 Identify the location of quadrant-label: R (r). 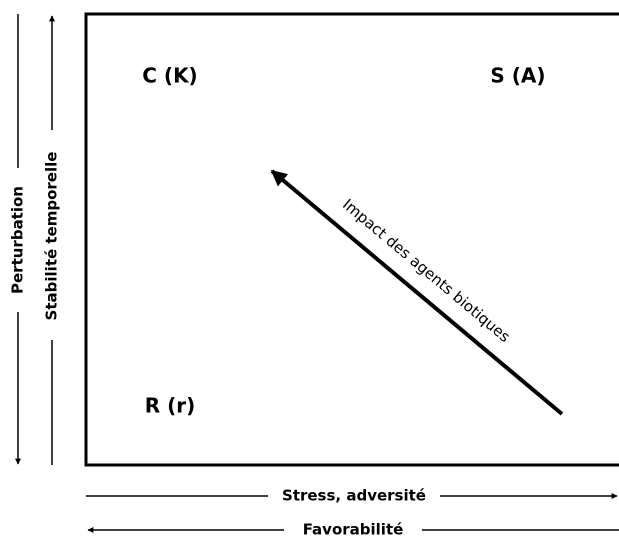
(170, 406).